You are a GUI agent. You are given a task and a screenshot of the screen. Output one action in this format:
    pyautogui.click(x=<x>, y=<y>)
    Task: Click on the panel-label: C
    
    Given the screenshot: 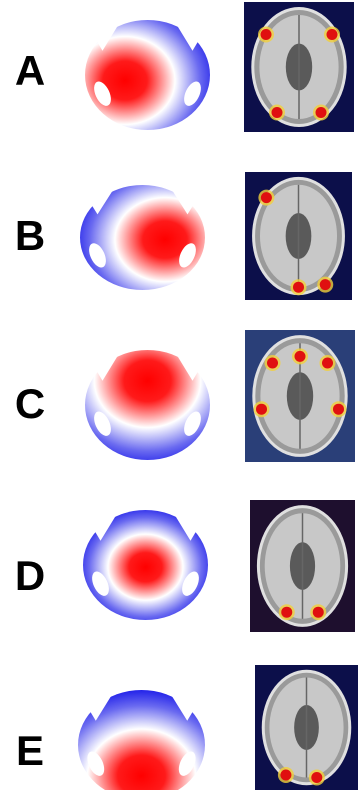 What is the action you would take?
    pyautogui.click(x=30, y=403)
    